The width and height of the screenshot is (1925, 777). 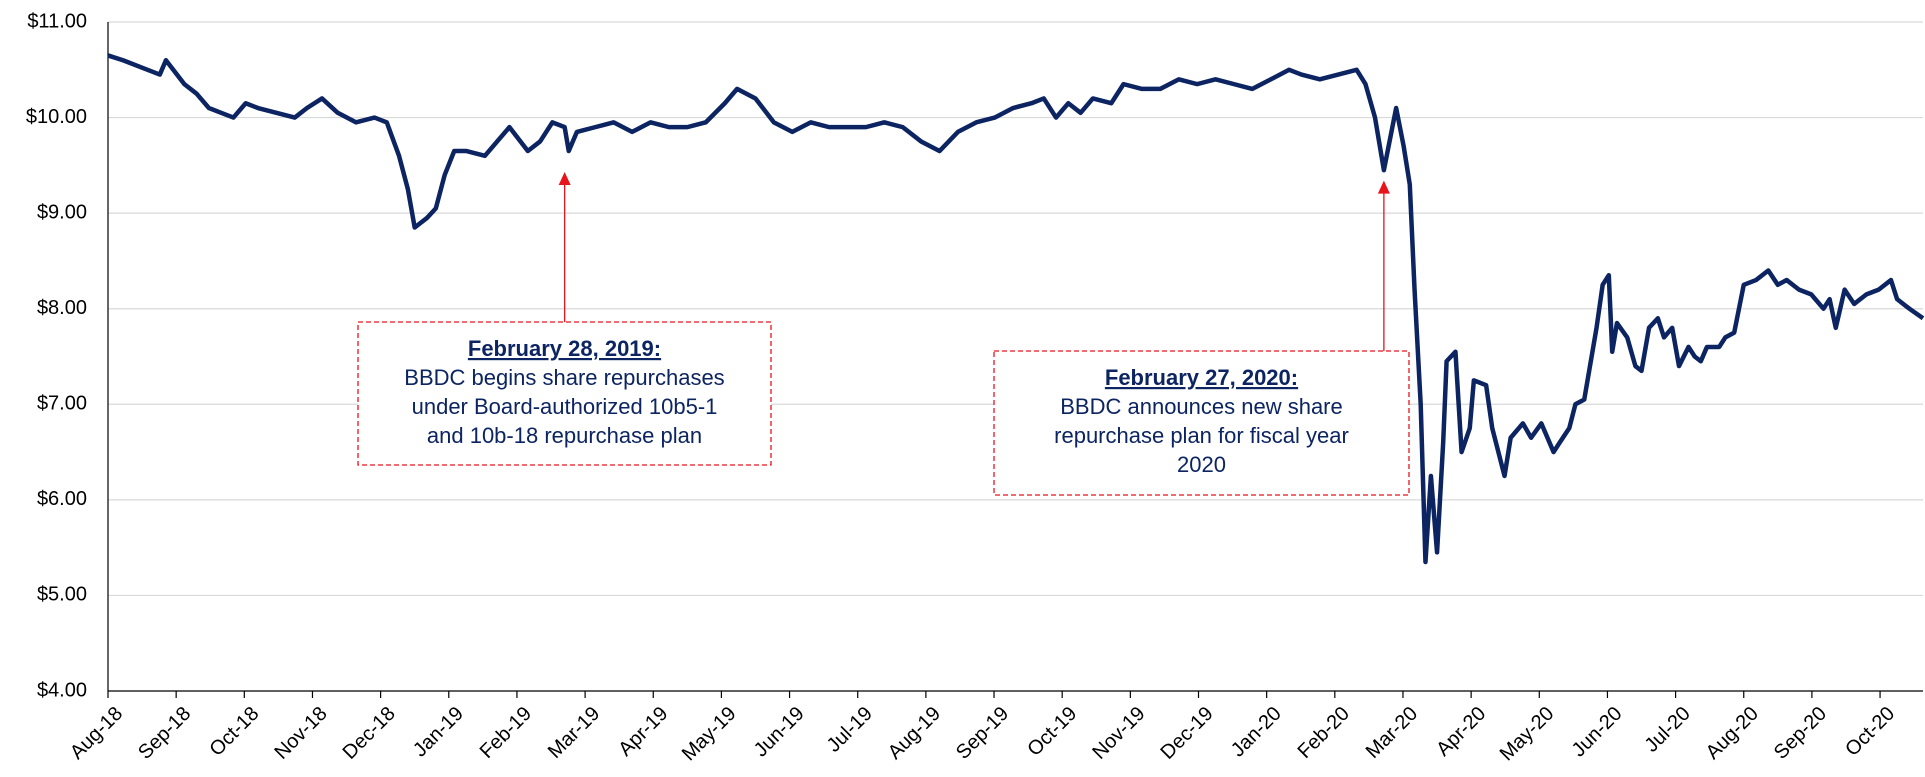 What do you see at coordinates (1186, 733) in the screenshot?
I see `x-tick-label: Dec-19` at bounding box center [1186, 733].